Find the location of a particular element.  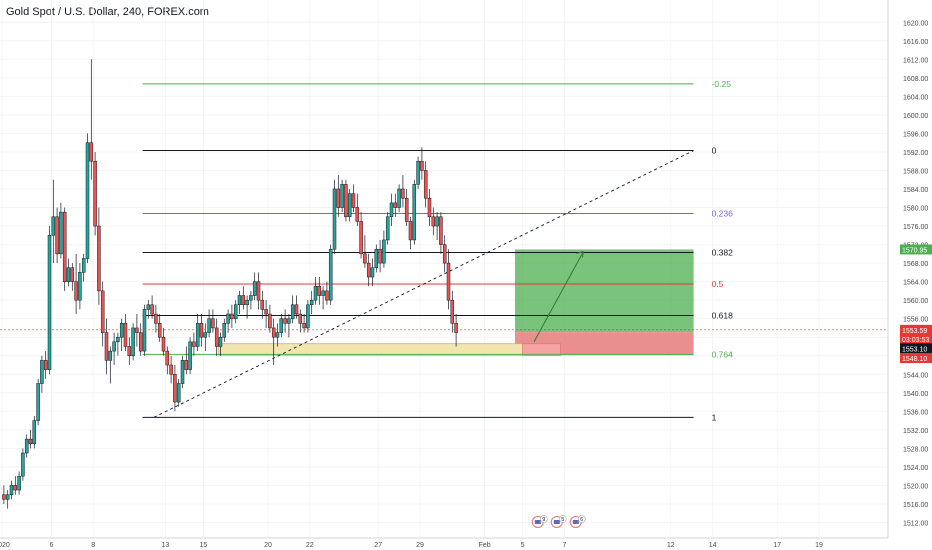

fib-level-label: 0.764 is located at coordinates (723, 354).